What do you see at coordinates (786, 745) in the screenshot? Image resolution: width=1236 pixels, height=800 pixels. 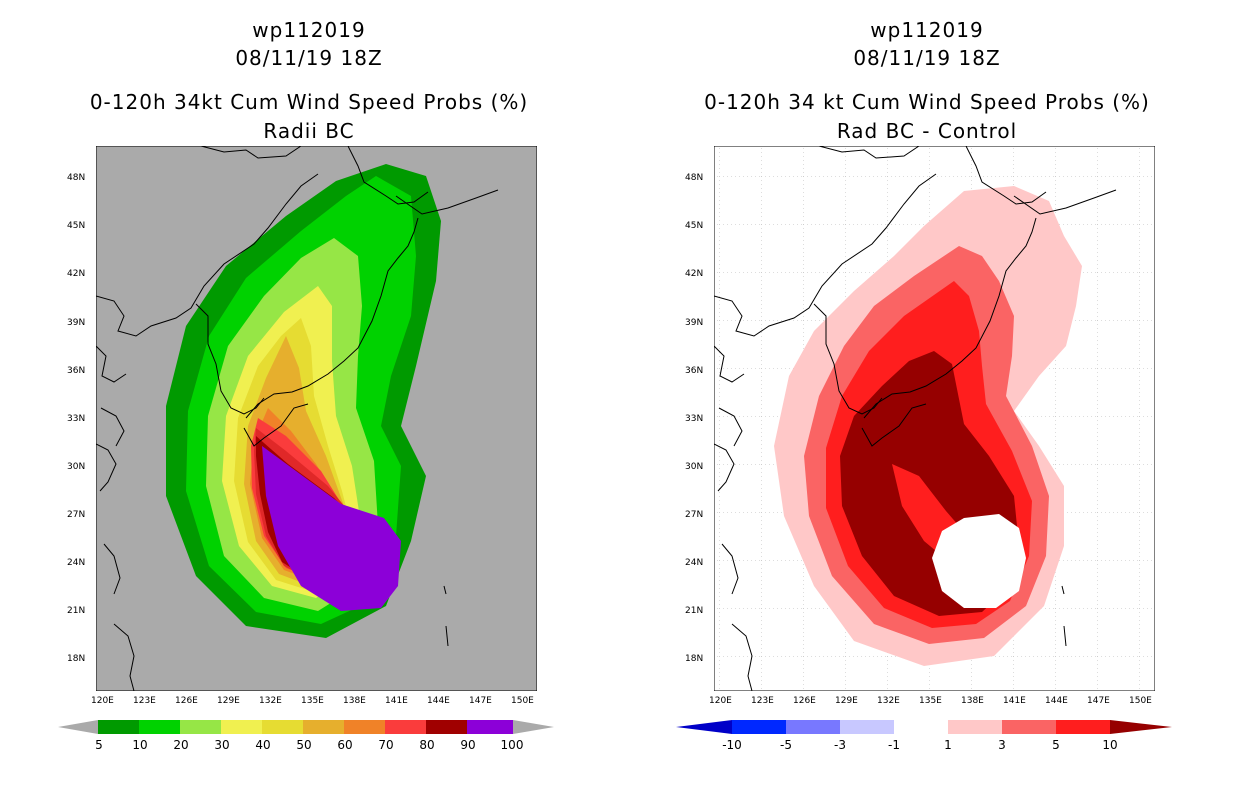 I see `colorbar-label: -5` at bounding box center [786, 745].